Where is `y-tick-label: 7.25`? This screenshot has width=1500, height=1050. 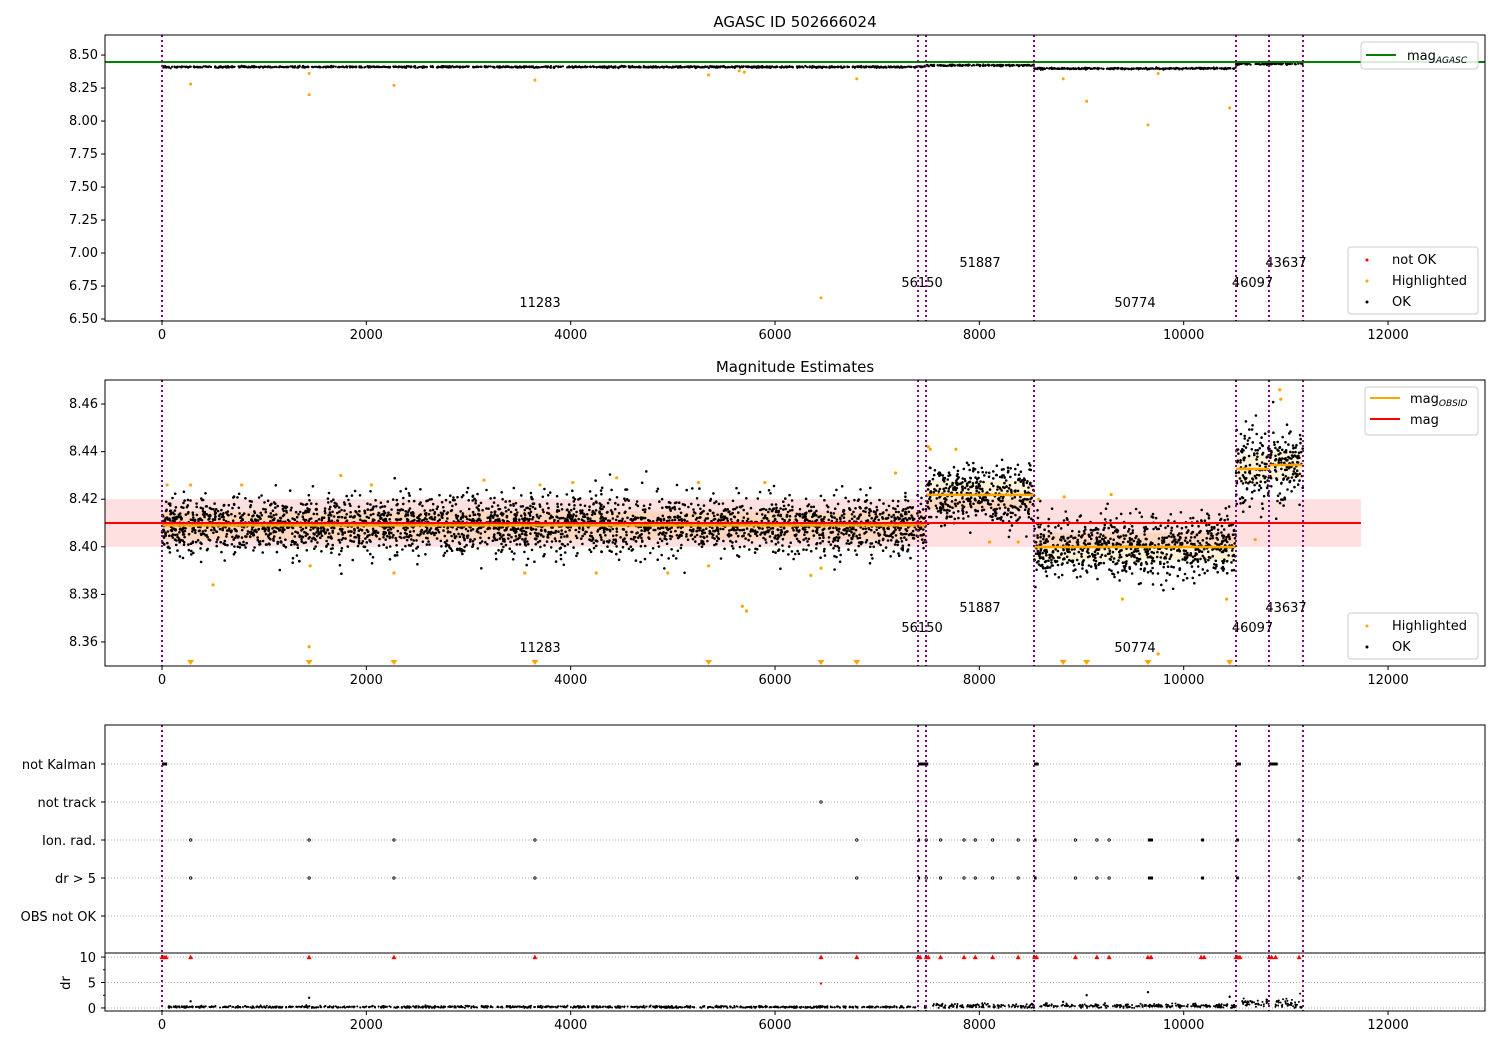 y-tick-label: 7.25 is located at coordinates (83, 220).